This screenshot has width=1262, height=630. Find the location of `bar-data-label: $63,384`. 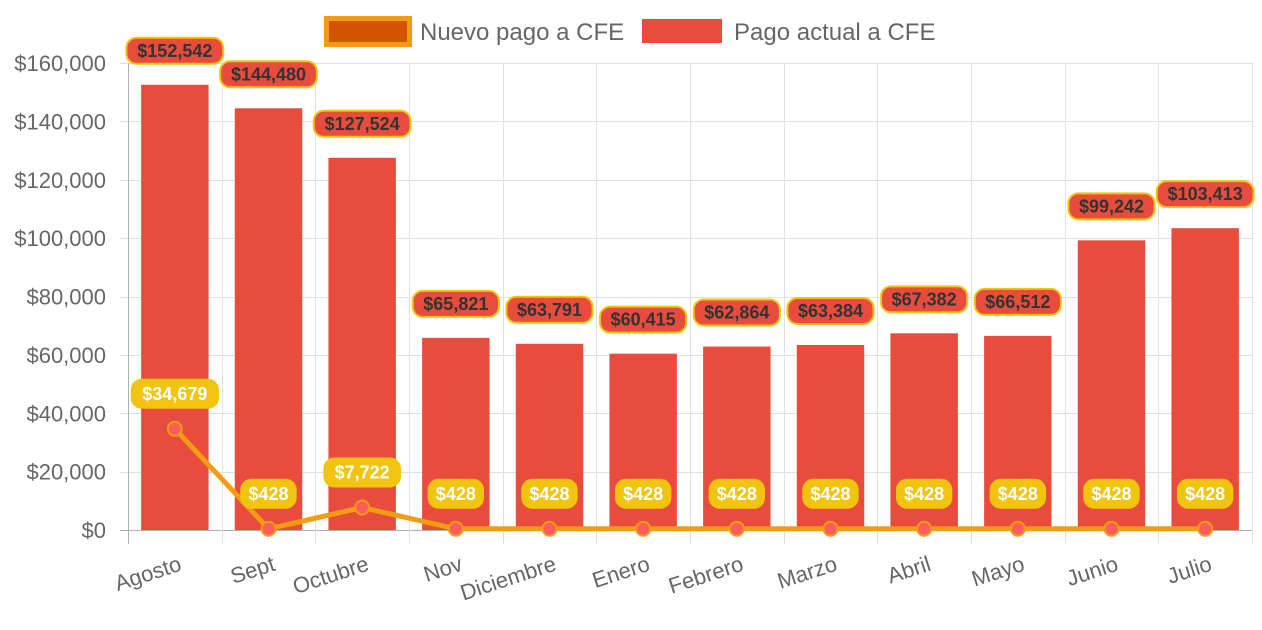

bar-data-label: $63,384 is located at coordinates (830, 311).